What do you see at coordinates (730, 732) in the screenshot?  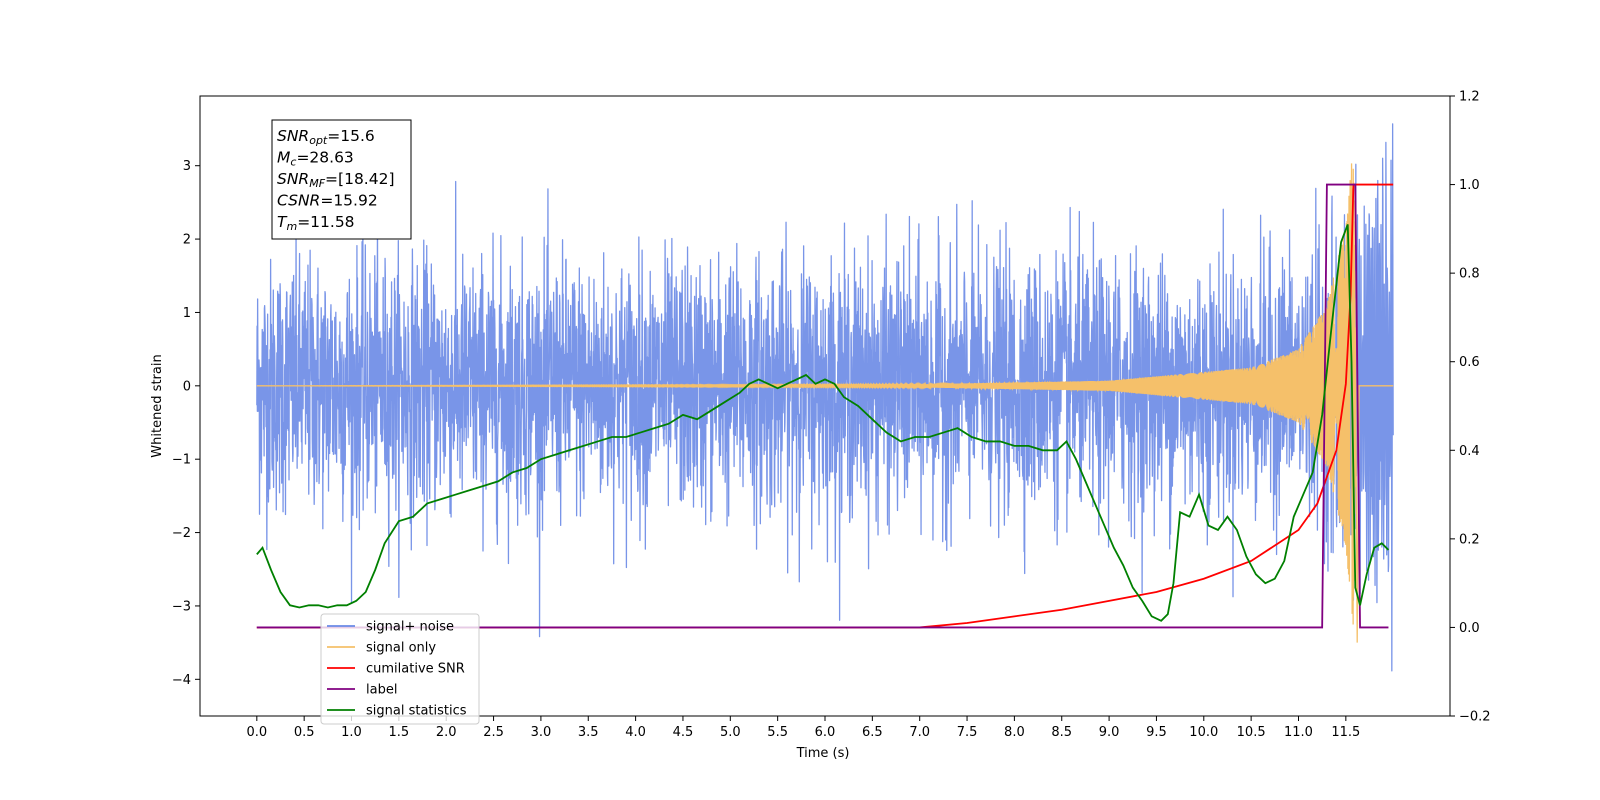 I see `x-tick-label: 5.0` at bounding box center [730, 732].